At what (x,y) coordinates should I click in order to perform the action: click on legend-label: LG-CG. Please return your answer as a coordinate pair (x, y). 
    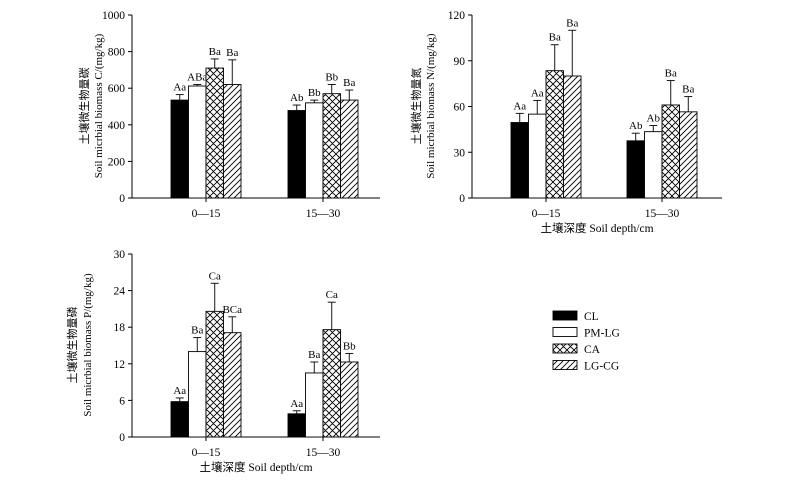
    Looking at the image, I should click on (601, 367).